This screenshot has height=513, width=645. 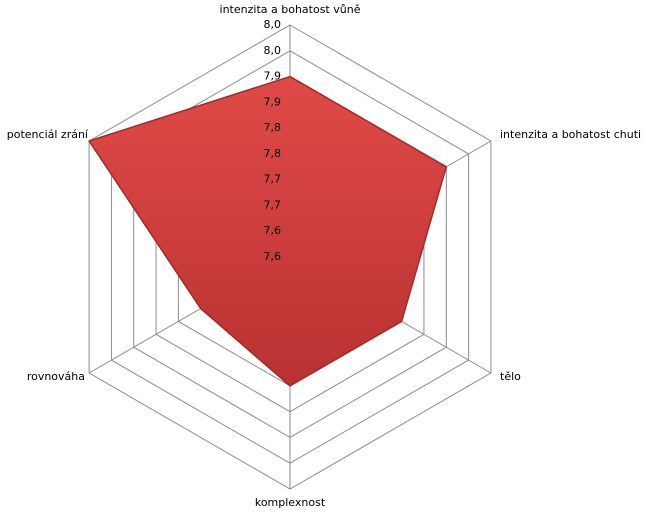 I want to click on category-label: tělo, so click(x=510, y=376).